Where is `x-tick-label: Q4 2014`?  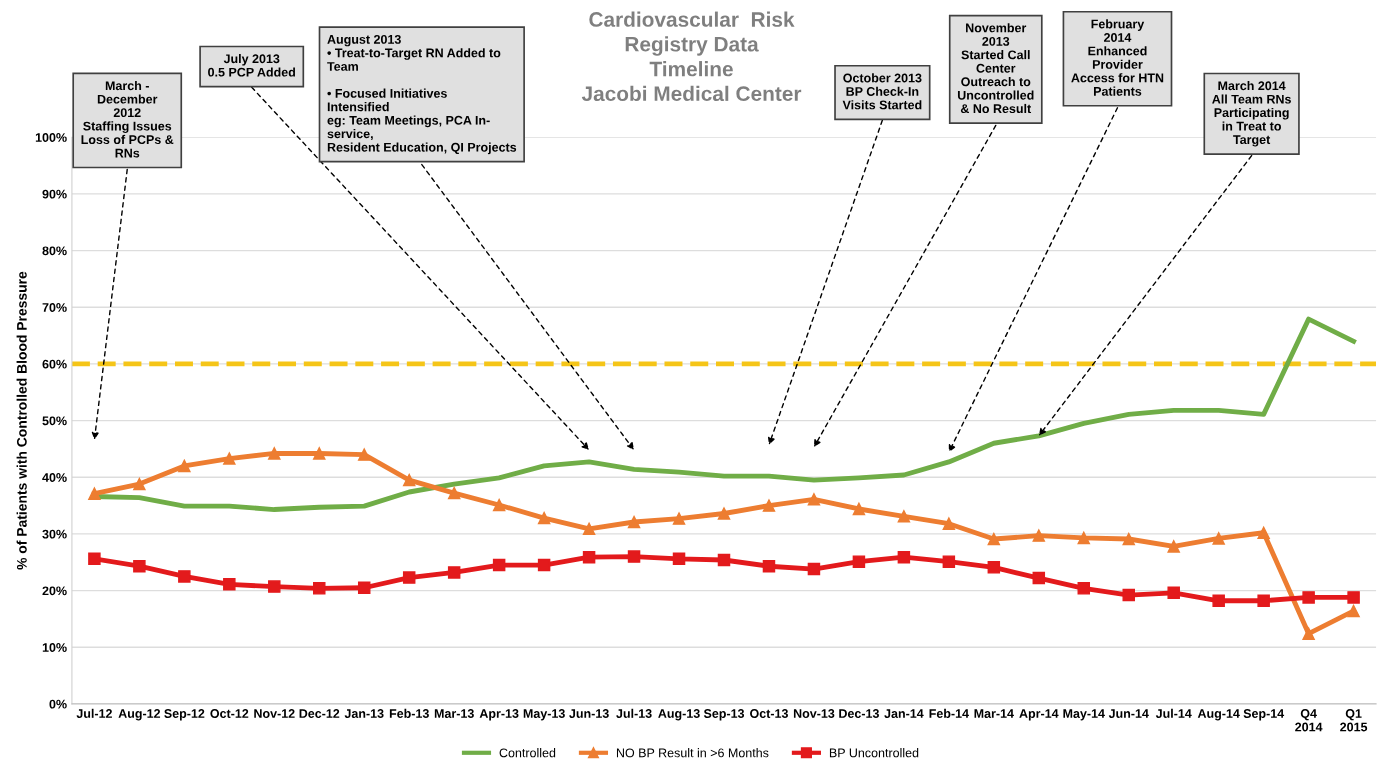
x-tick-label: Q4 2014 is located at coordinates (1309, 720).